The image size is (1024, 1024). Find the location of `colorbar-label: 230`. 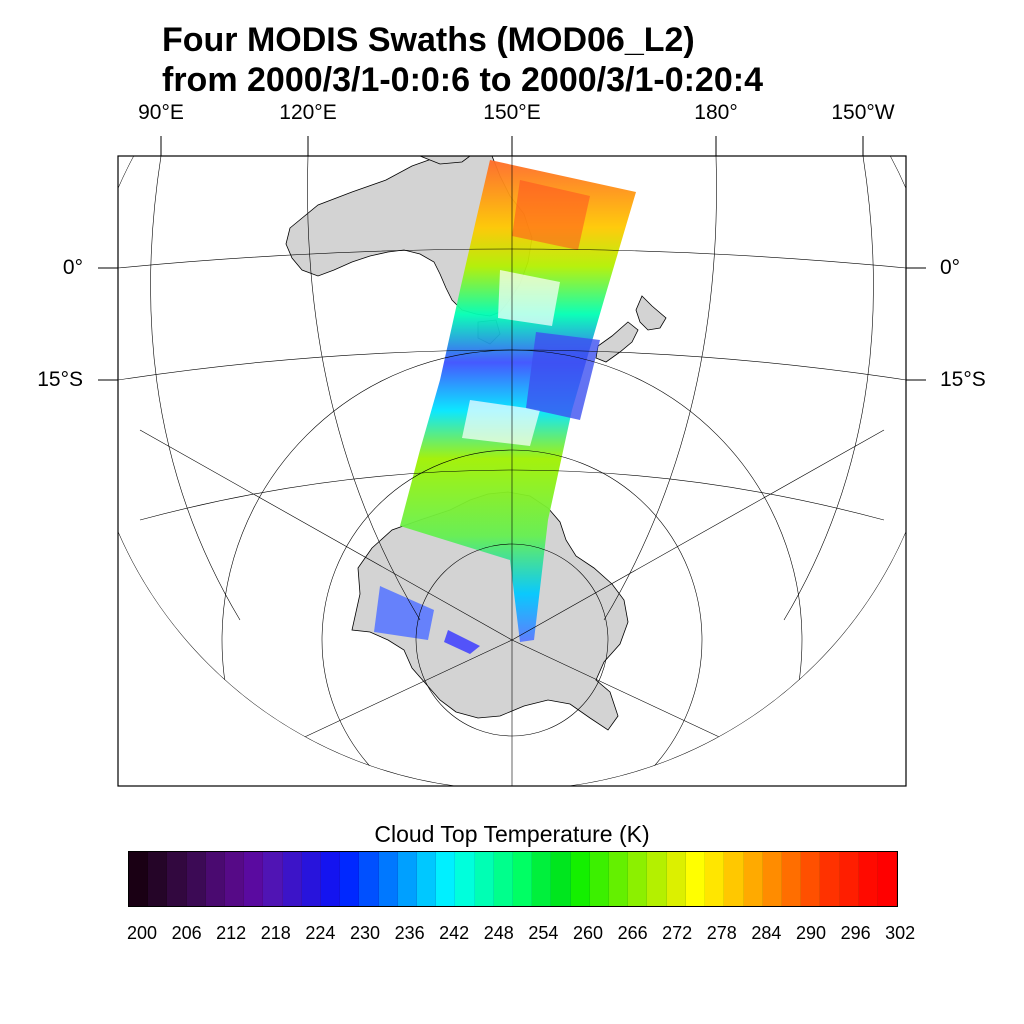

colorbar-label: 230 is located at coordinates (365, 933).